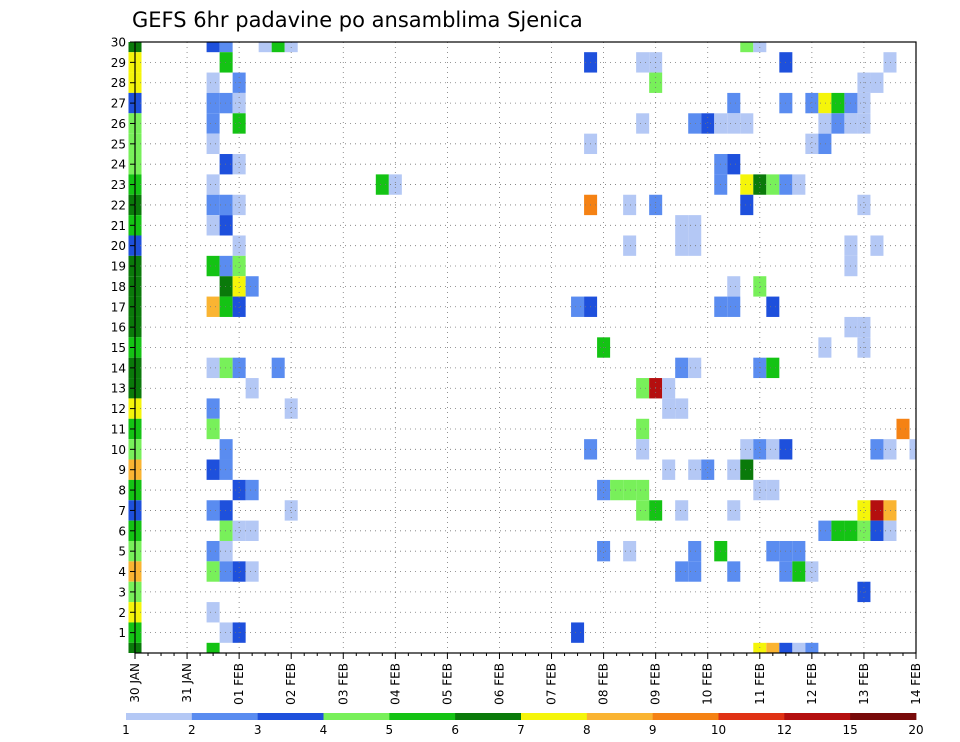 This screenshot has width=960, height=742. Describe the element at coordinates (850, 730) in the screenshot. I see `colorbar-label: 15` at that location.